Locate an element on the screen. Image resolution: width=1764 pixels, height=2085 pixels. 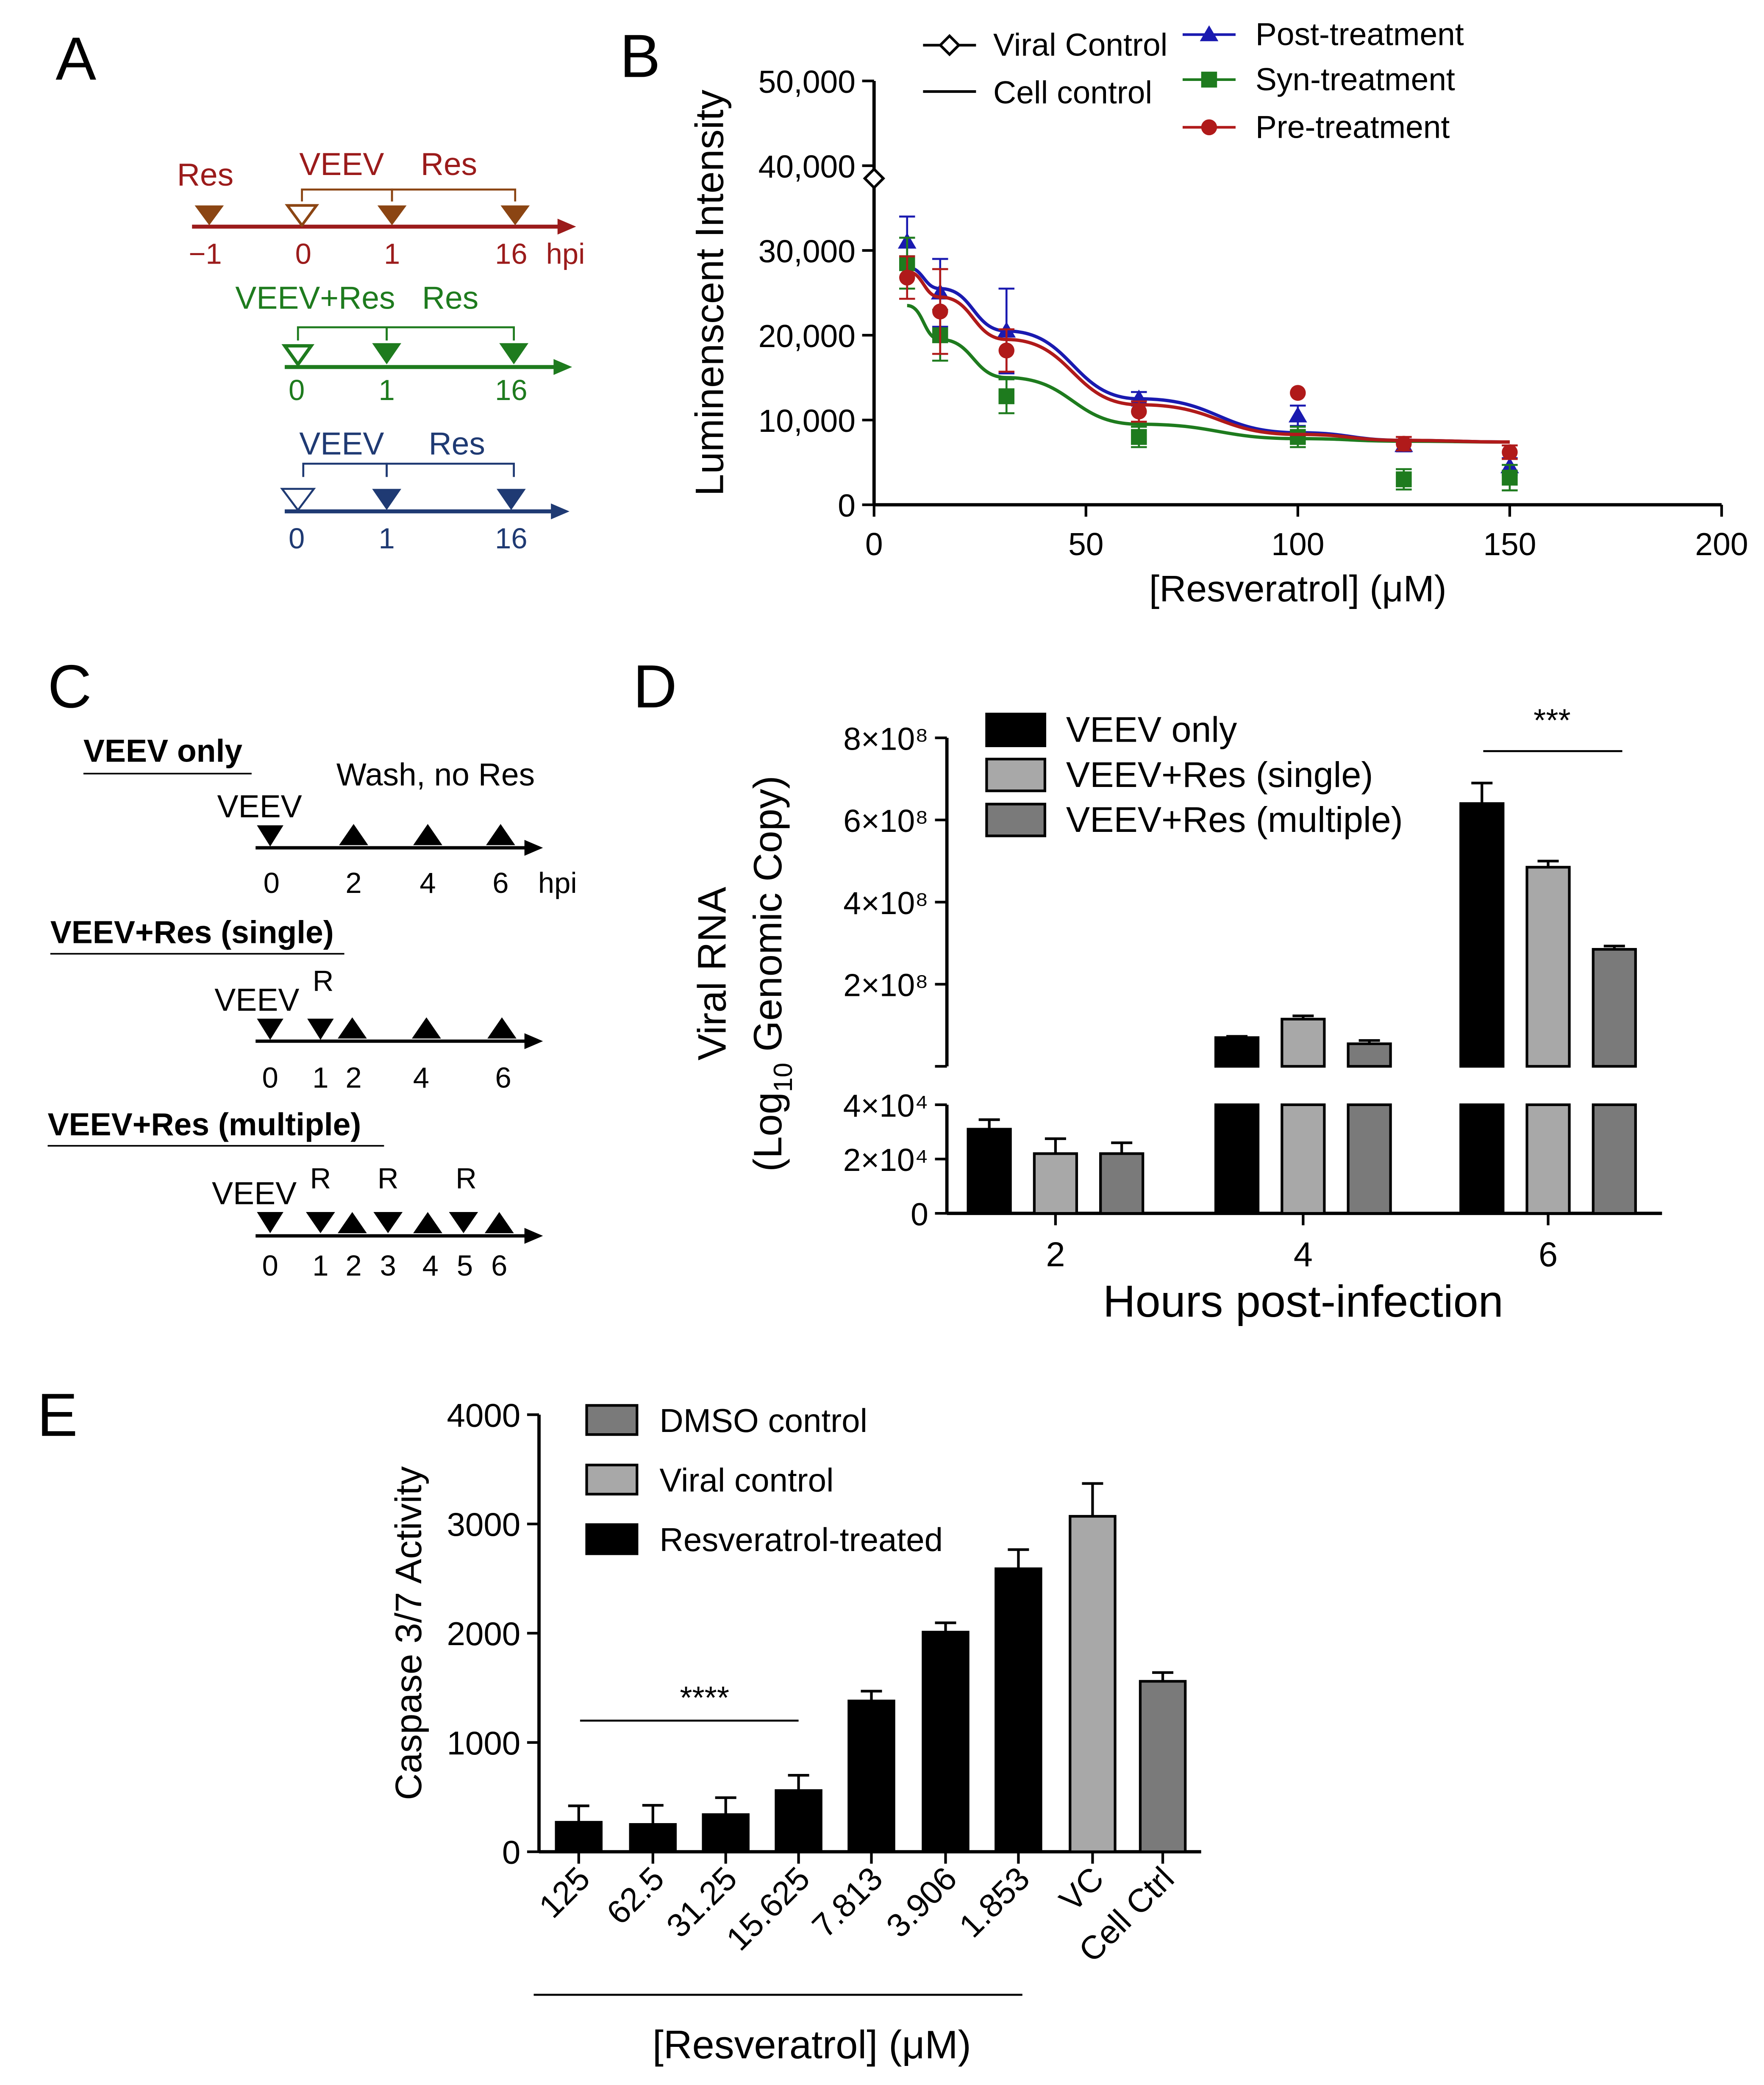
timeline-a-row3: VEEV Res 0 1 16 is located at coordinates (424, 490).